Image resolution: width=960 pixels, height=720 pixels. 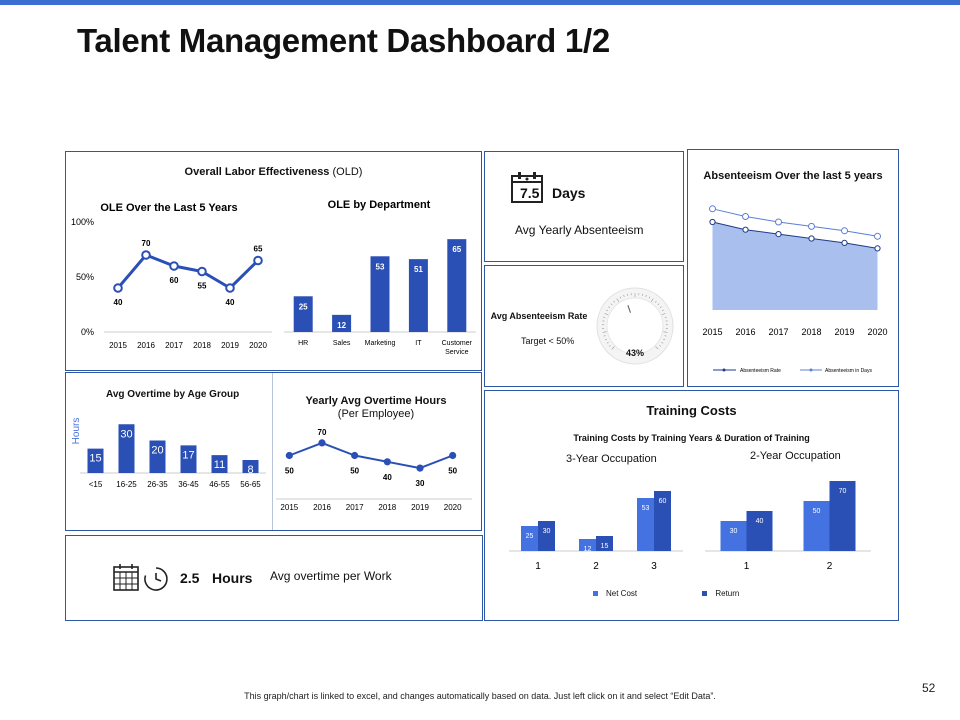 I want to click on training-2yr-data-label: 40, so click(x=760, y=521).